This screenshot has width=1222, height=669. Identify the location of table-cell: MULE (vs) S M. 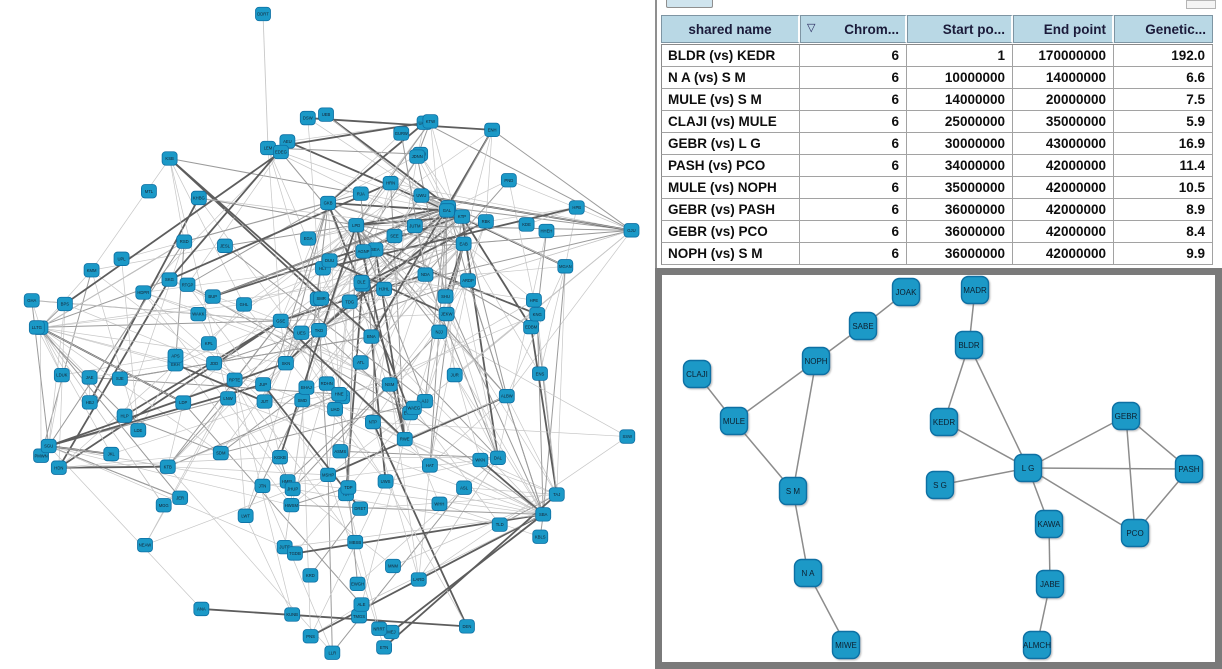
(730, 100).